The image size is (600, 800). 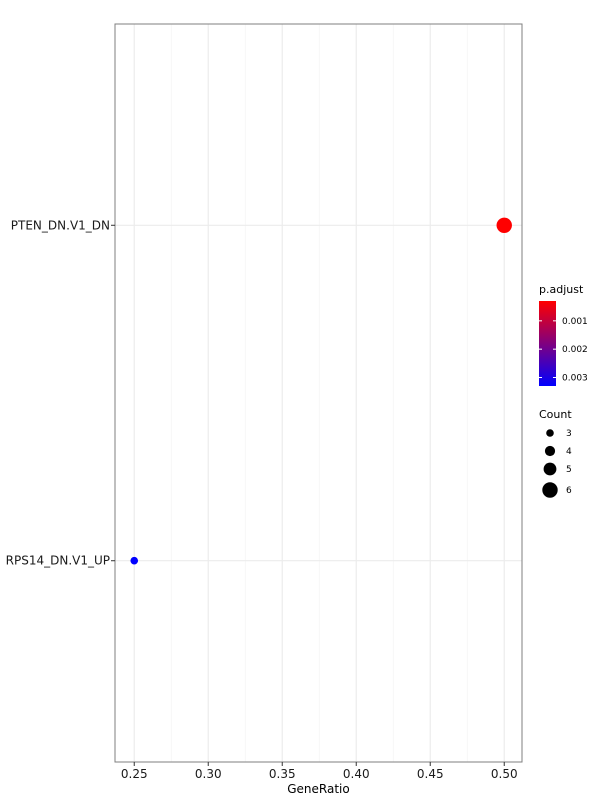 I want to click on x-tick-label: 0.35, so click(x=282, y=774).